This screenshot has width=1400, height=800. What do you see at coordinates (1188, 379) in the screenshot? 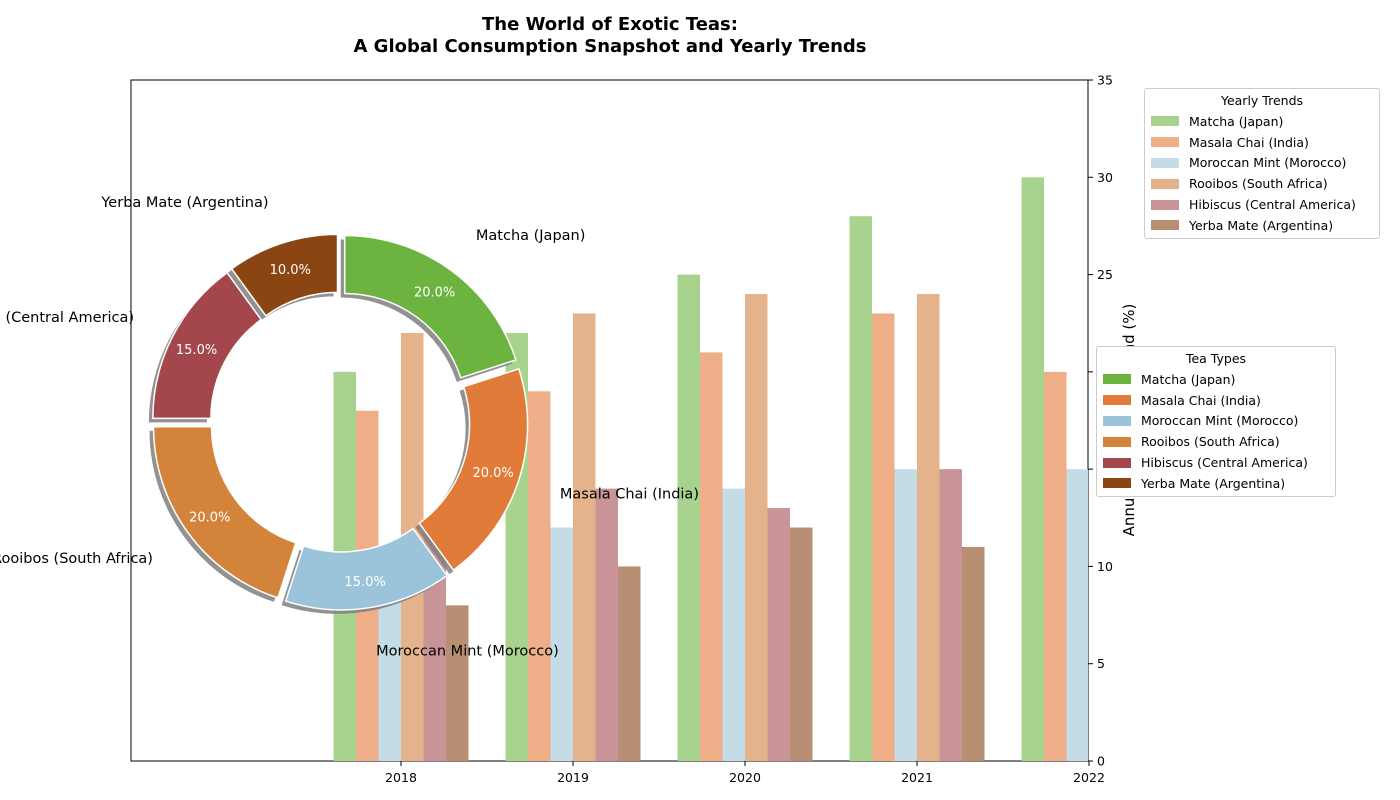
I see `legend-type-label: Matcha (Japan)` at bounding box center [1188, 379].